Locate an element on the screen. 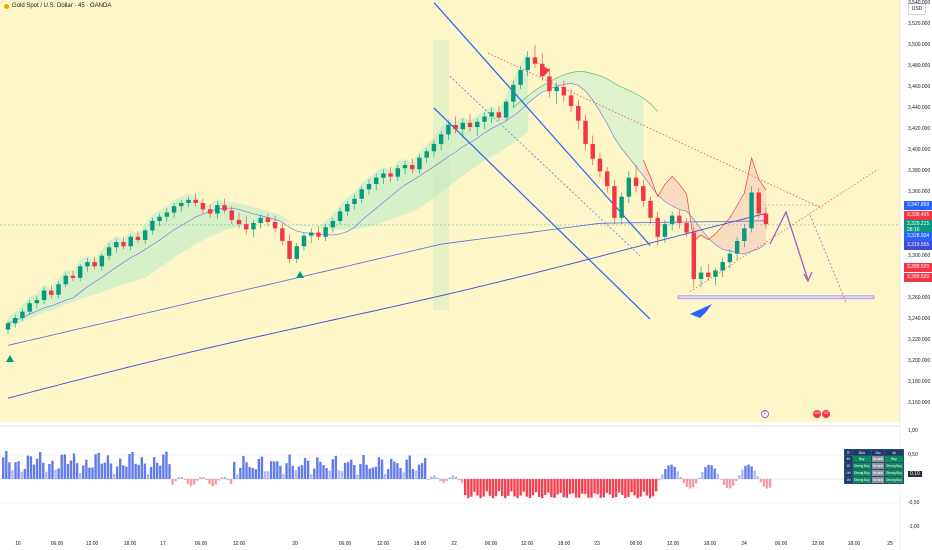 The width and height of the screenshot is (932, 550). price-label-tag: 3,289.520 is located at coordinates (918, 268).